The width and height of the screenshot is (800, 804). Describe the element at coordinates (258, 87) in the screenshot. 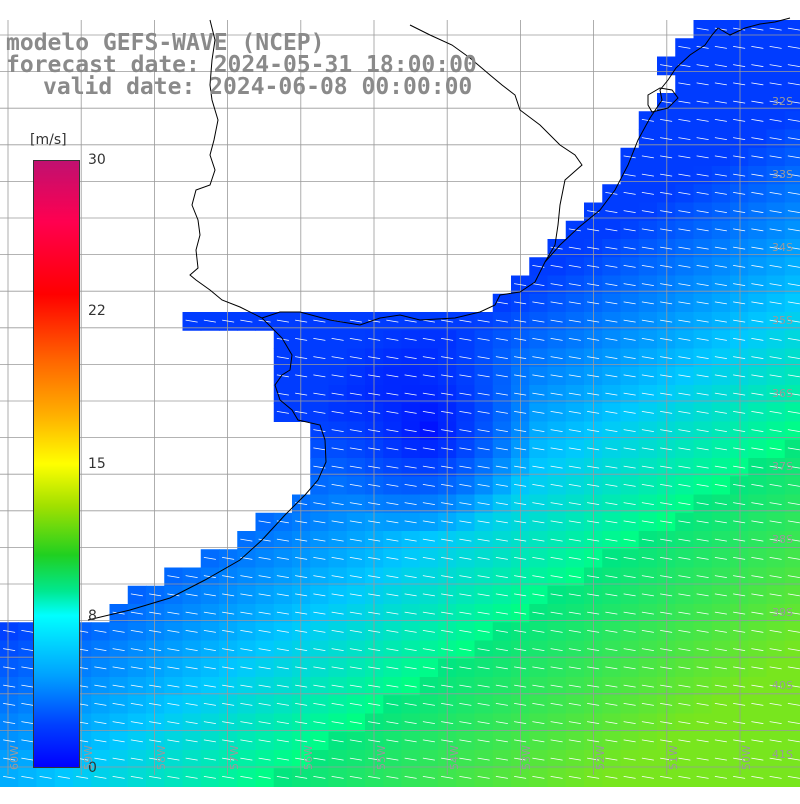

I see `valid-date: valid date: 2024-06-08 00:00:00` at that location.